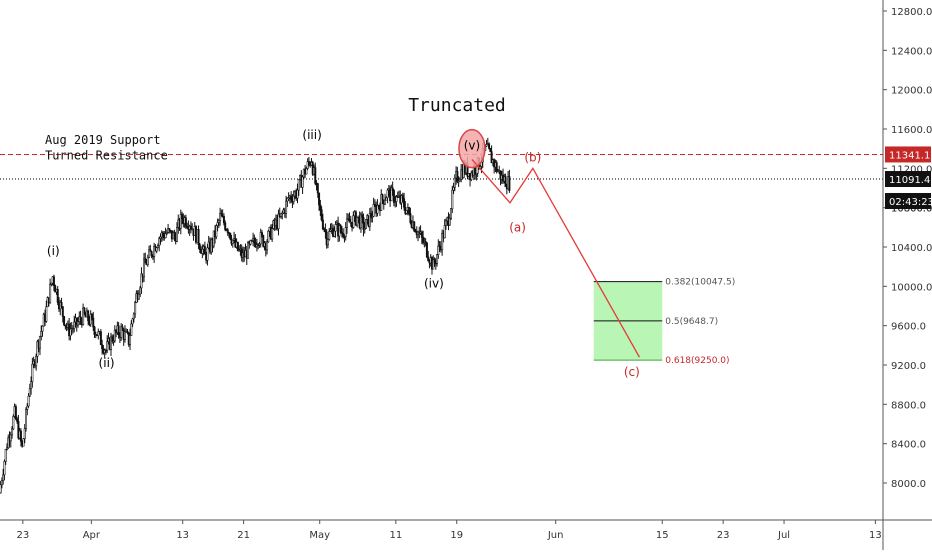  Describe the element at coordinates (92, 535) in the screenshot. I see `x-tick-label: Apr` at that location.